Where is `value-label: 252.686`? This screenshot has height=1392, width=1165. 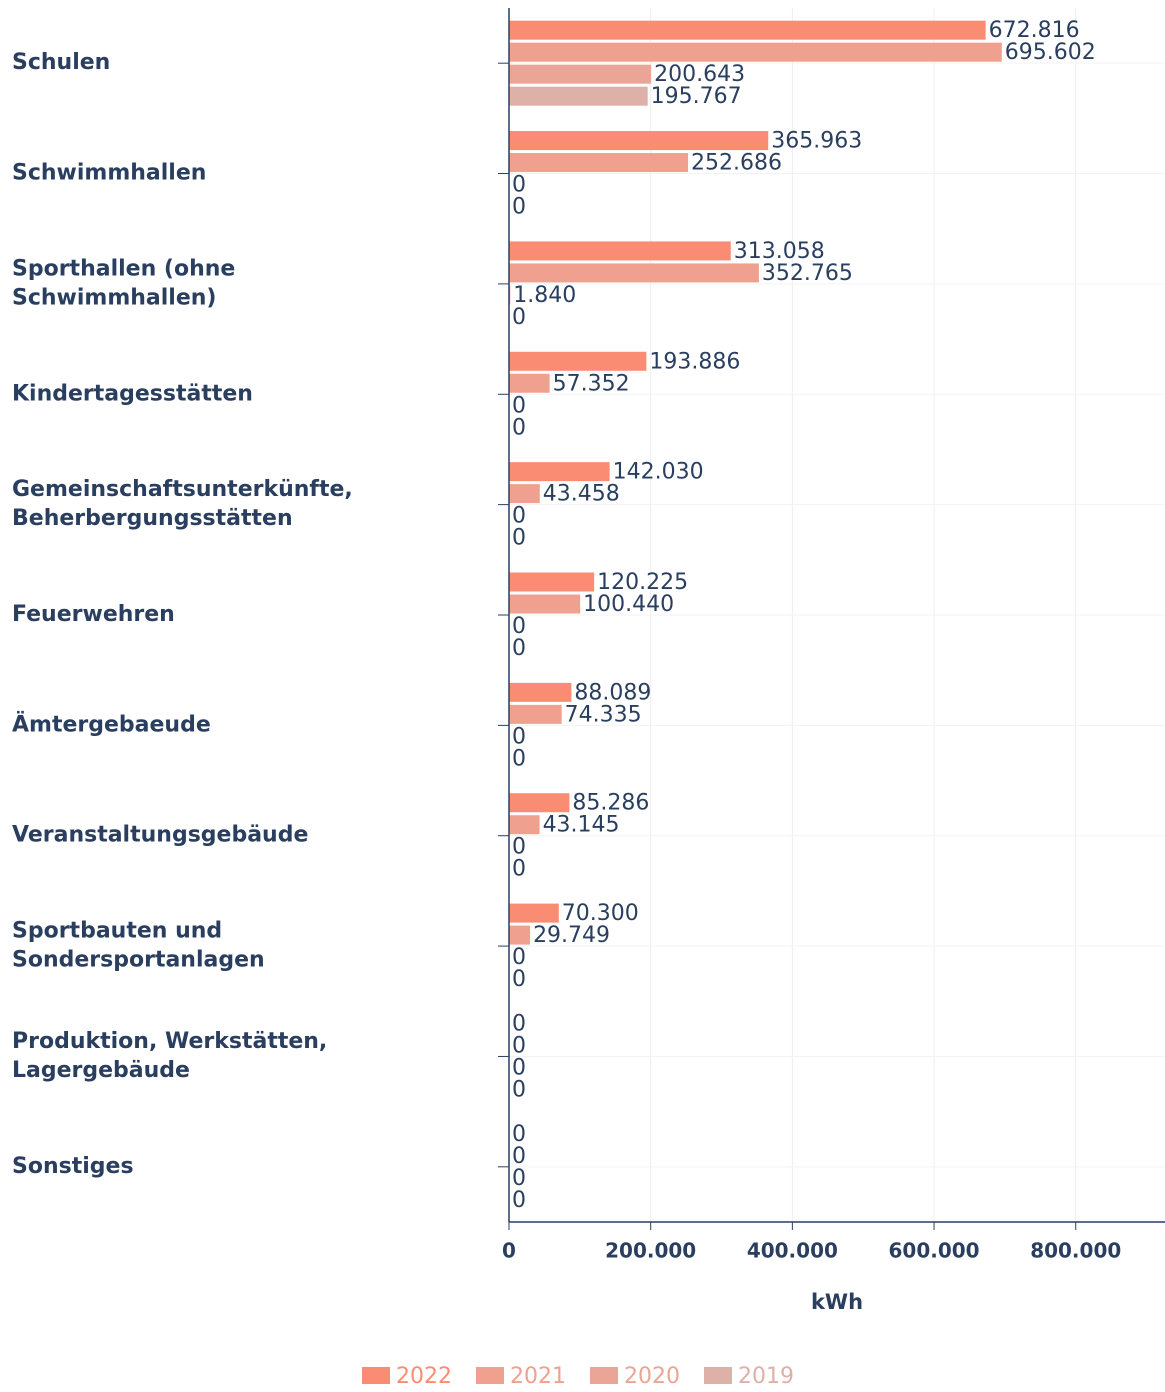 value-label: 252.686 is located at coordinates (736, 163).